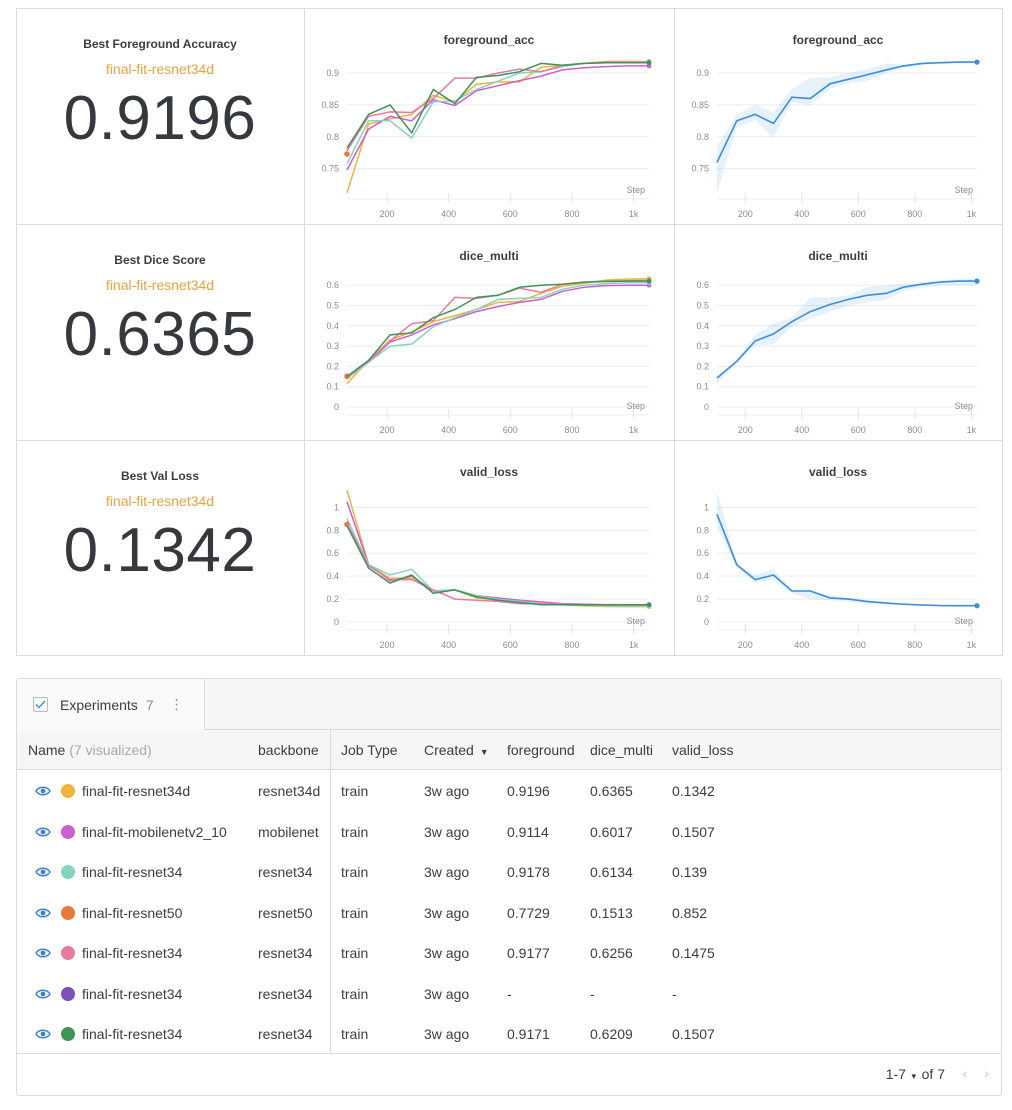 The width and height of the screenshot is (1012, 1110). Describe the element at coordinates (703, 750) in the screenshot. I see `column-header-valid-loss: valid_loss` at that location.